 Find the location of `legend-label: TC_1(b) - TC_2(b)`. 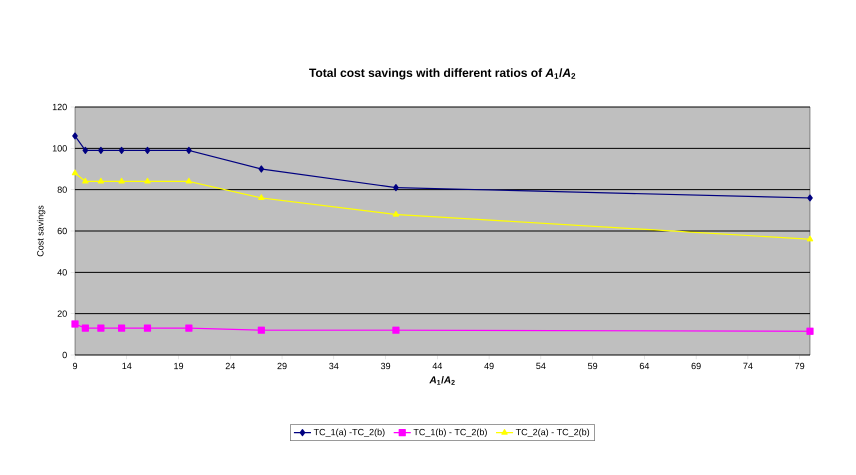

legend-label: TC_1(b) - TC_2(b) is located at coordinates (450, 433).